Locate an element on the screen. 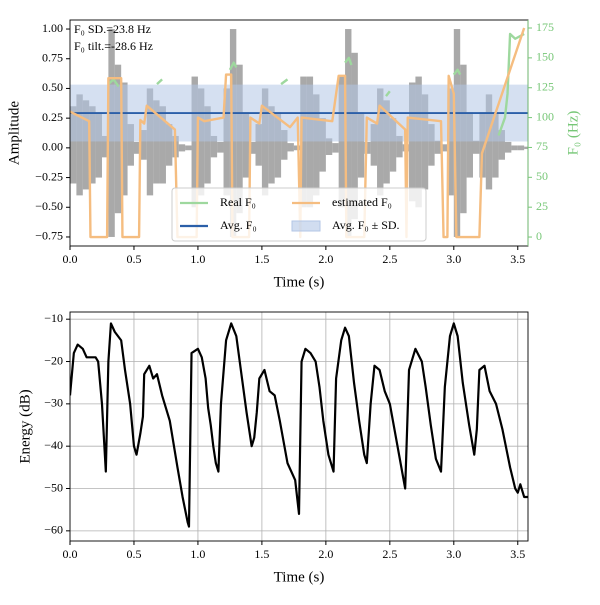  y2-tick-label: 150 is located at coordinates (545, 57).